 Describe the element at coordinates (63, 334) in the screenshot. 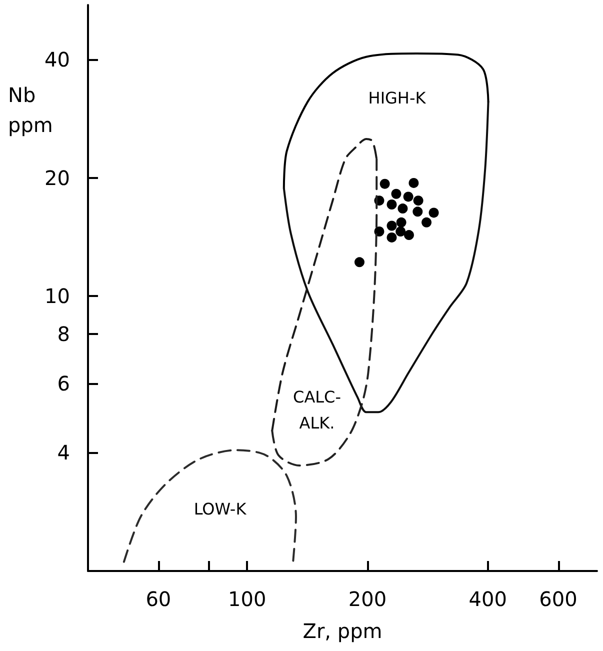

I see `y-tick-label: 8` at that location.